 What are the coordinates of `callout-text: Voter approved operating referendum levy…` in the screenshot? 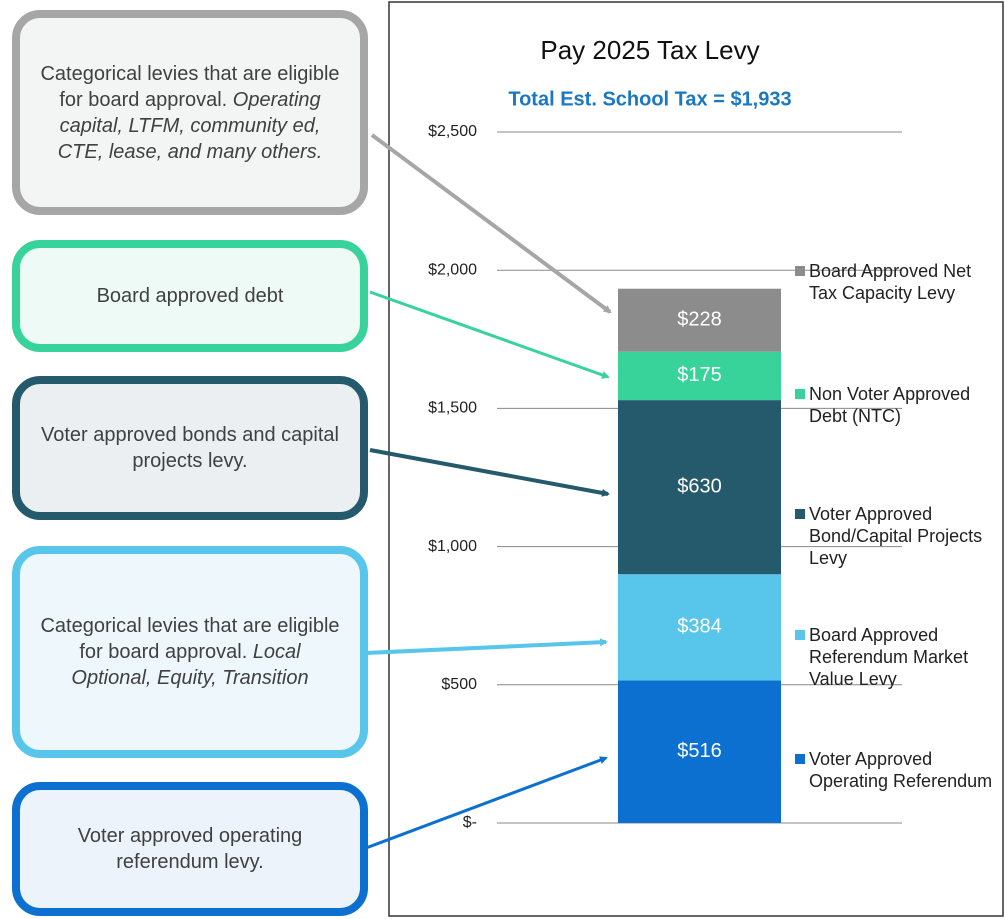 It's located at (190, 849).